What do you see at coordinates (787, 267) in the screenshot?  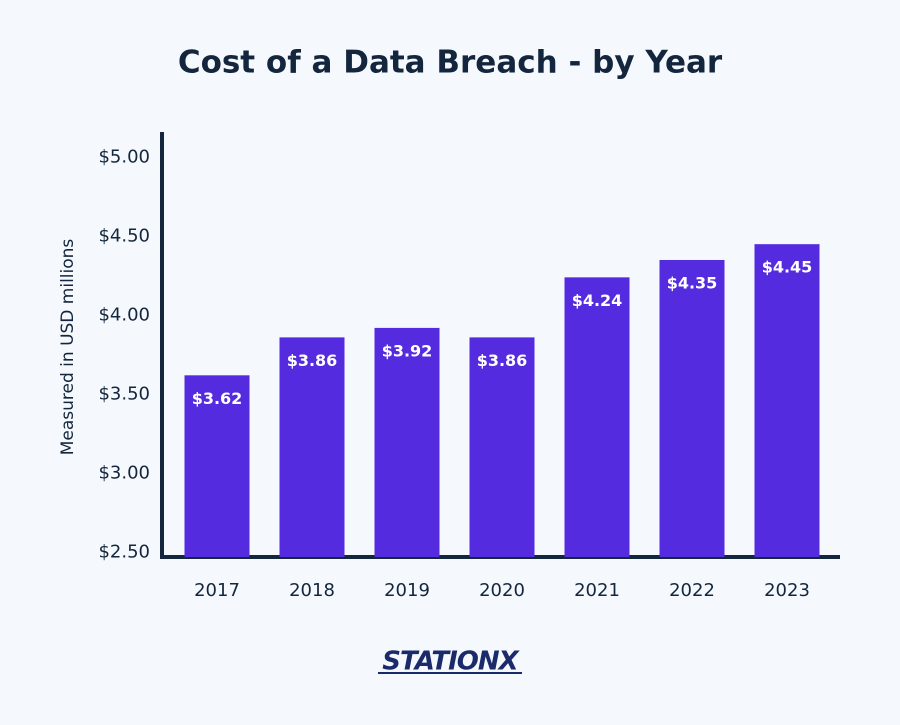 I see `value-label: $4.45` at bounding box center [787, 267].